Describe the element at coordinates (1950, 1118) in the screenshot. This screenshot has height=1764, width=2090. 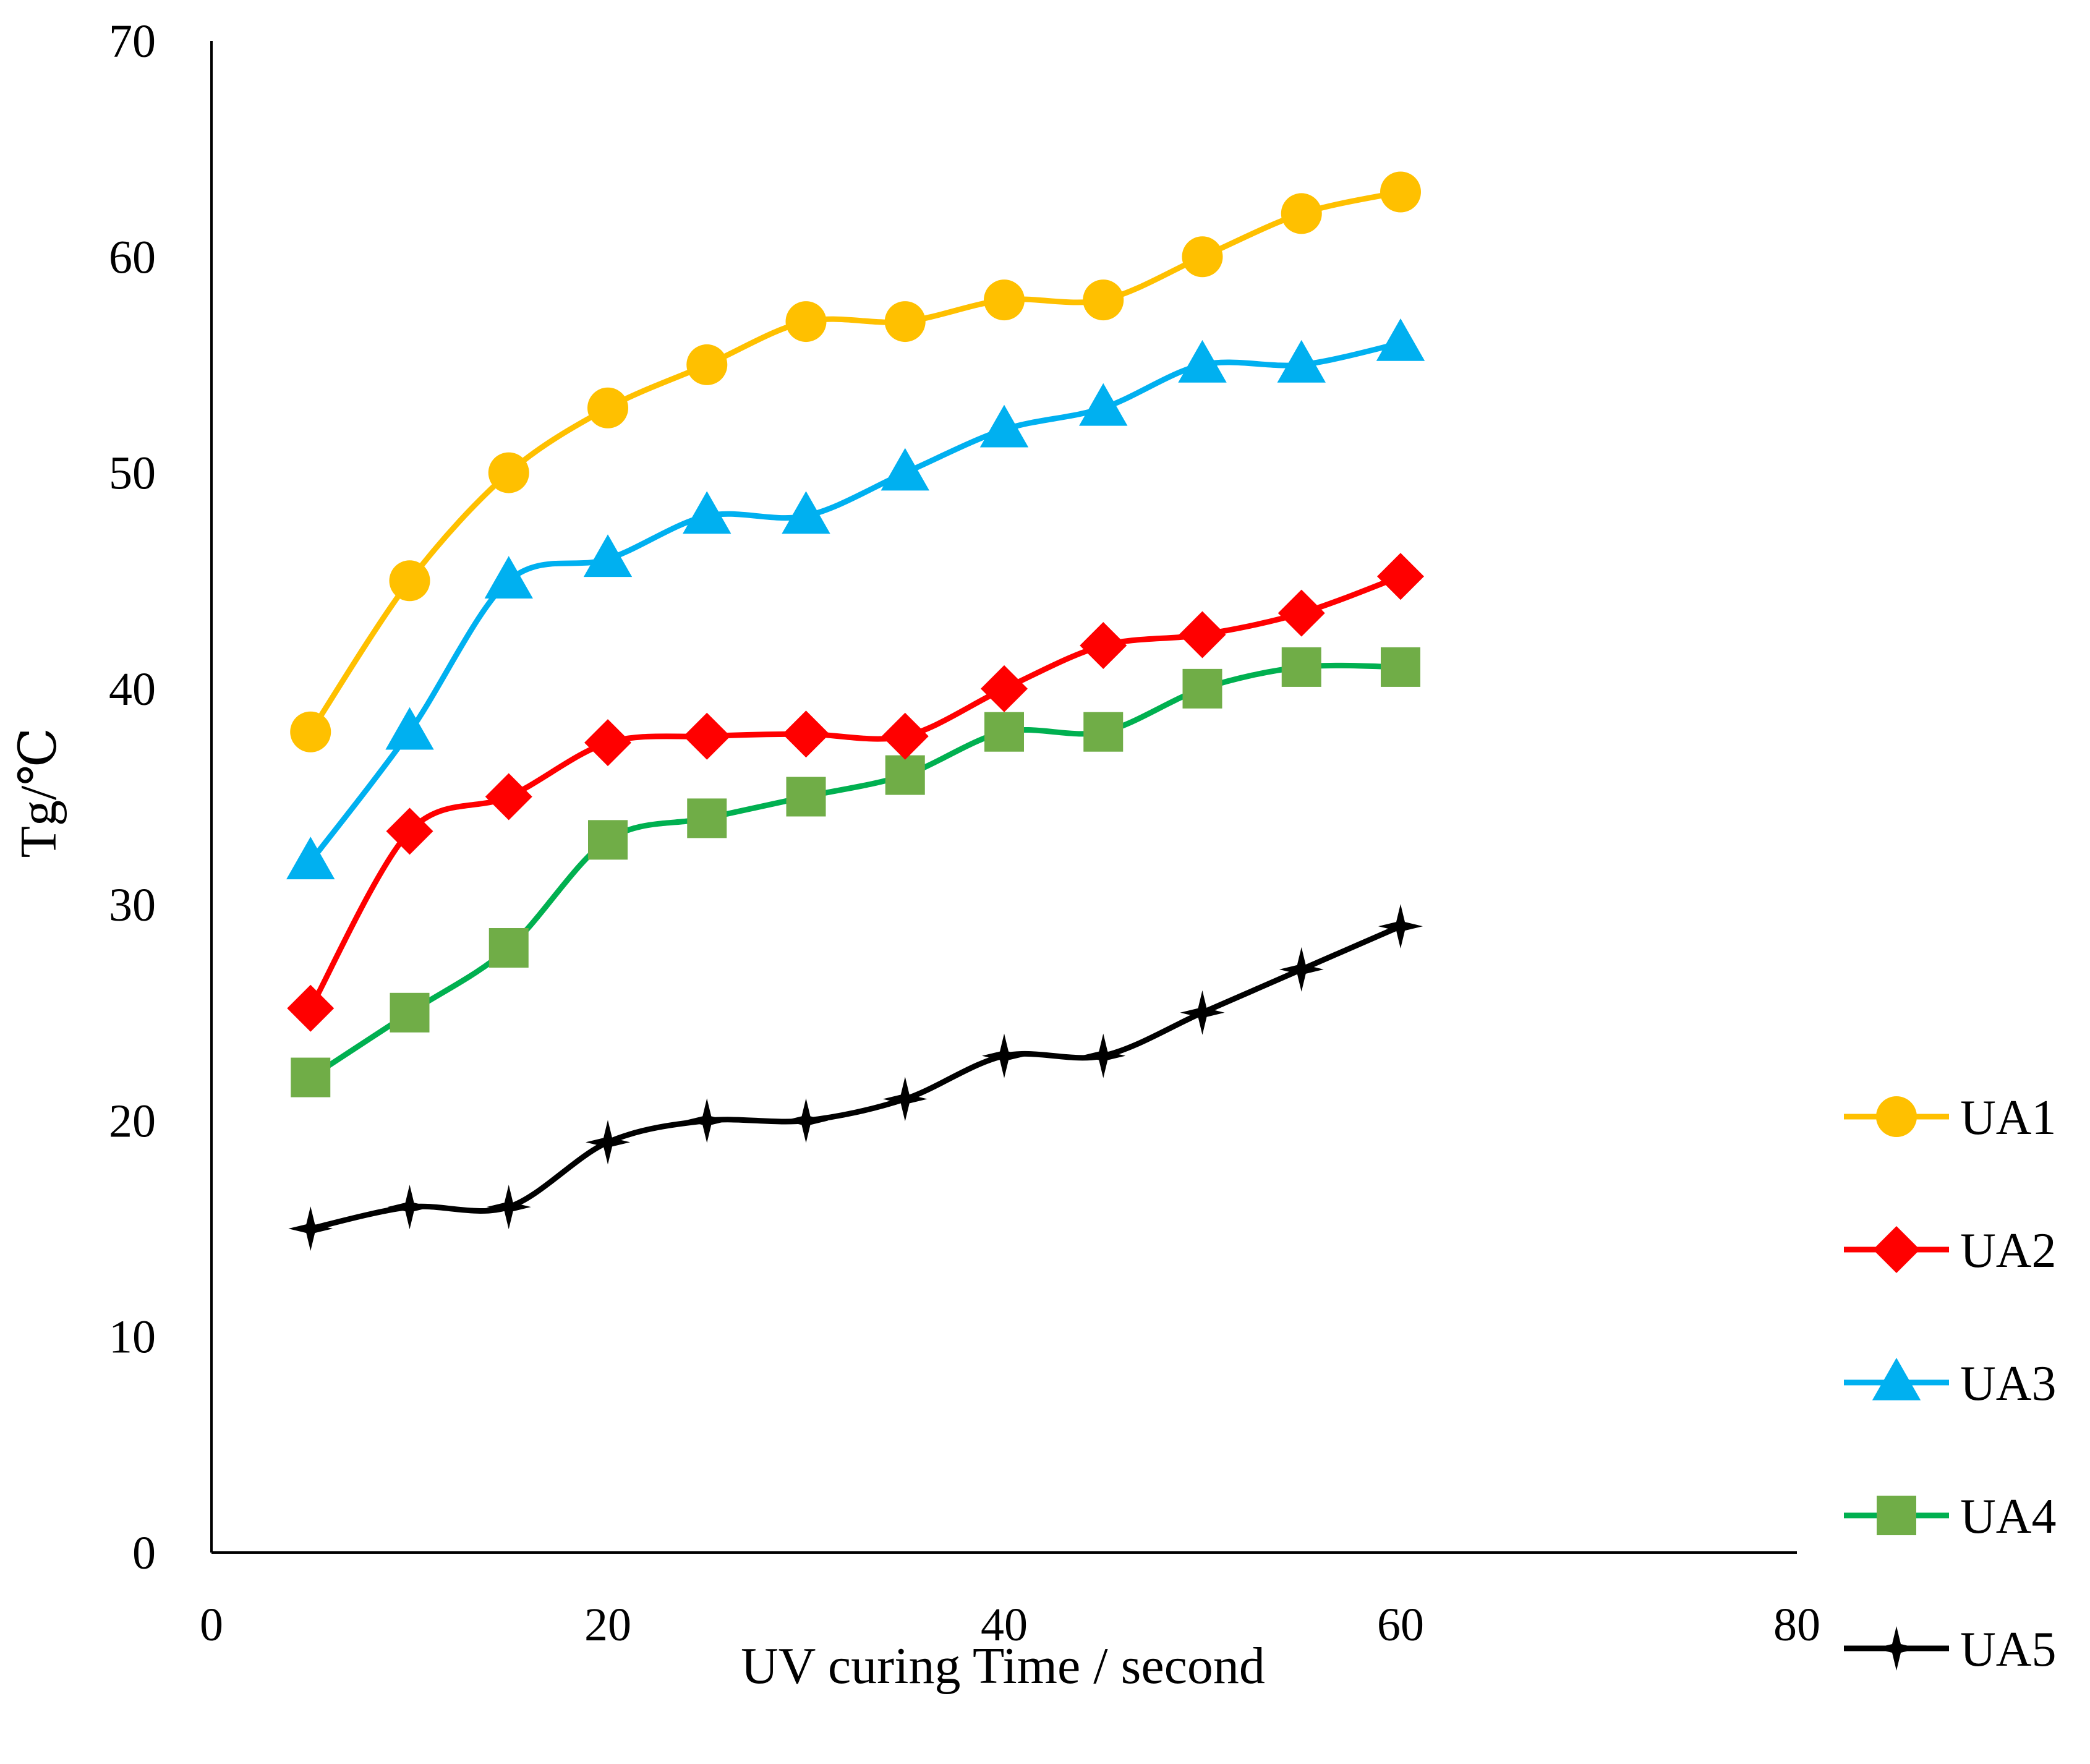
I see `legend-item-ua1: UA1` at that location.